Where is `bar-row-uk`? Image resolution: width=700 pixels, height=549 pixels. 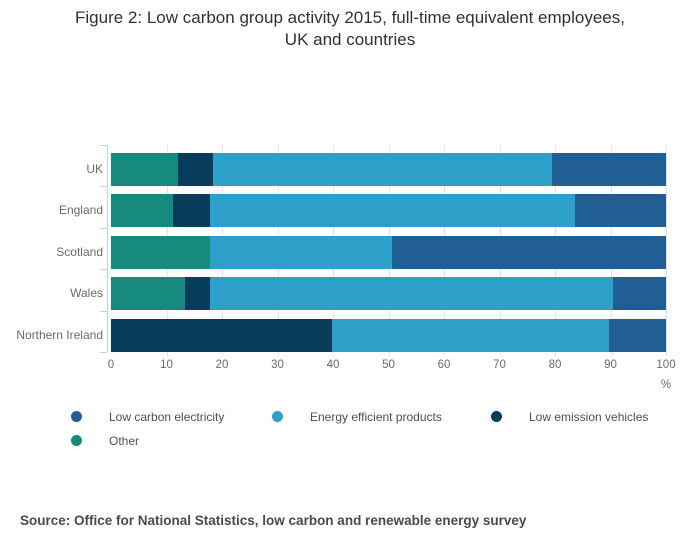
bar-row-uk is located at coordinates (388, 169).